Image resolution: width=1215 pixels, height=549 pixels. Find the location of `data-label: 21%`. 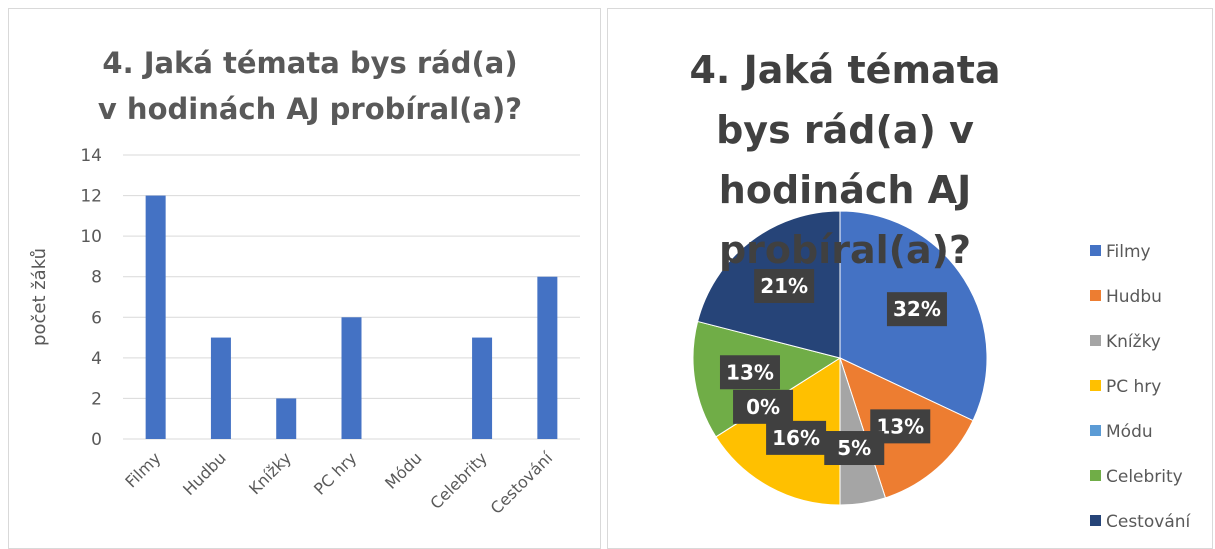

data-label: 21% is located at coordinates (784, 286).